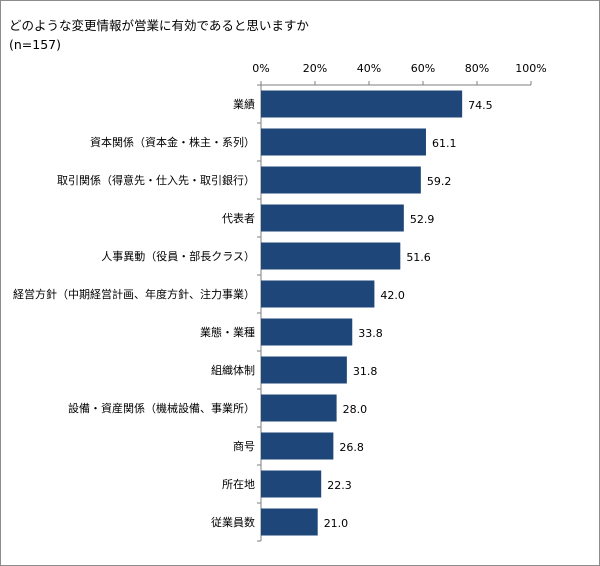  Describe the element at coordinates (178, 256) in the screenshot. I see `category-label: 人事異動（役員・部長クラス）` at that location.